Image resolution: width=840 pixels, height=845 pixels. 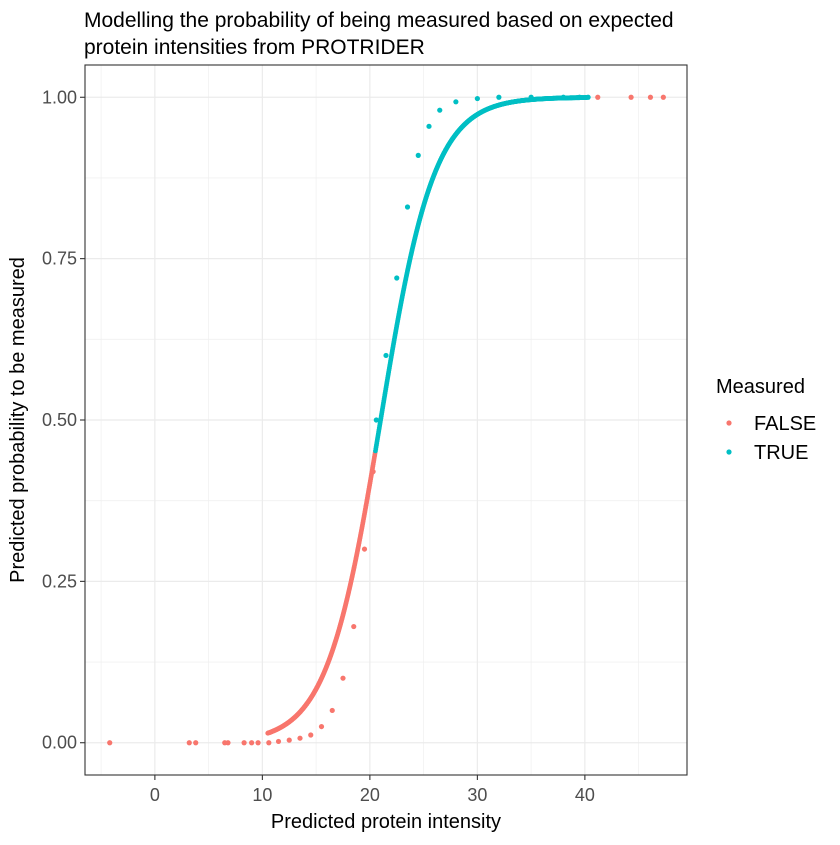 I want to click on series-true-points, so click(x=482, y=274).